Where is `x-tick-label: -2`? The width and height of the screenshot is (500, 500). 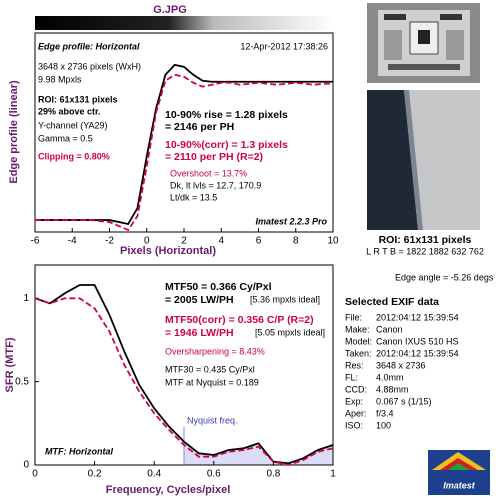 x-tick-label: -2 is located at coordinates (109, 241).